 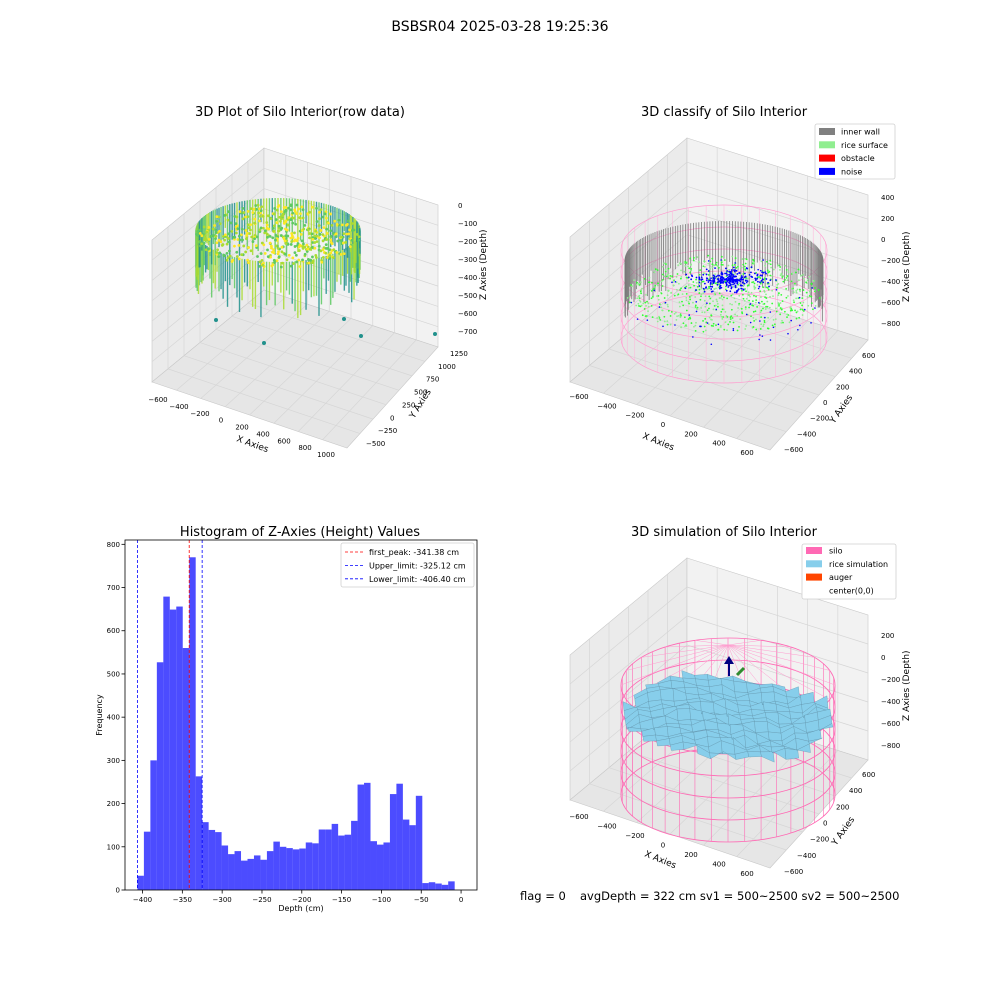 What do you see at coordinates (890, 261) in the screenshot?
I see `z-tick-label: −200` at bounding box center [890, 261].